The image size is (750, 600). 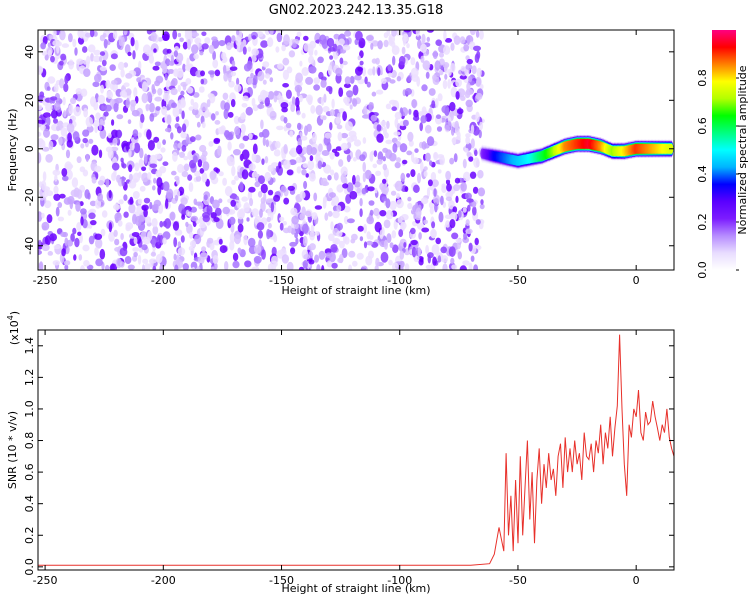 What do you see at coordinates (29, 472) in the screenshot?
I see `snr-y-tick-label: 0.6` at bounding box center [29, 472].